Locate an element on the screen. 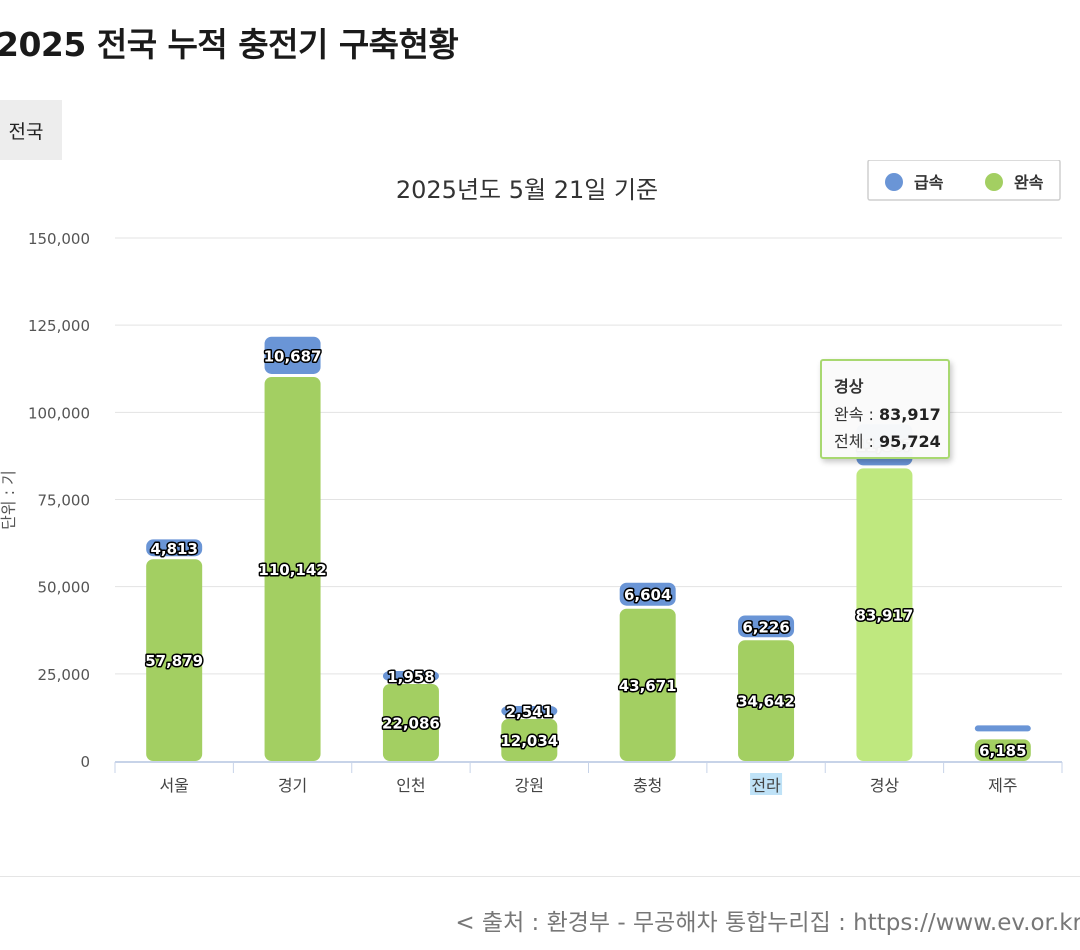  data-label-slow-2: 22,086 is located at coordinates (411, 723).